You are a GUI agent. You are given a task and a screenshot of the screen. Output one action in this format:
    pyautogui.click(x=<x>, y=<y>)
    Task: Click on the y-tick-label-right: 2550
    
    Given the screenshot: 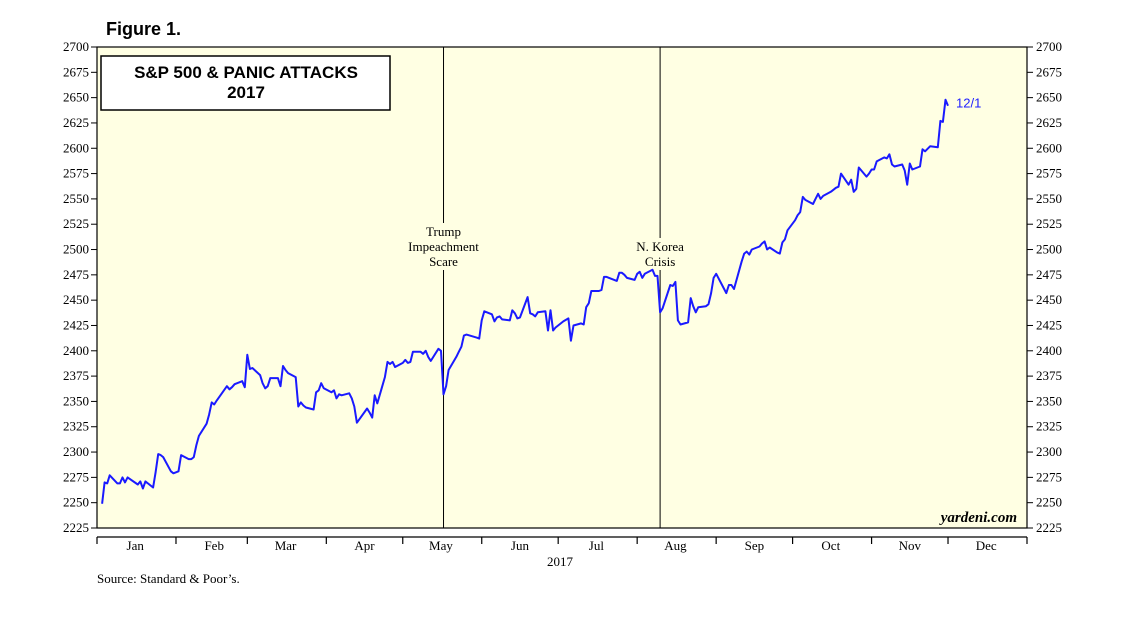 What is the action you would take?
    pyautogui.click(x=1049, y=198)
    